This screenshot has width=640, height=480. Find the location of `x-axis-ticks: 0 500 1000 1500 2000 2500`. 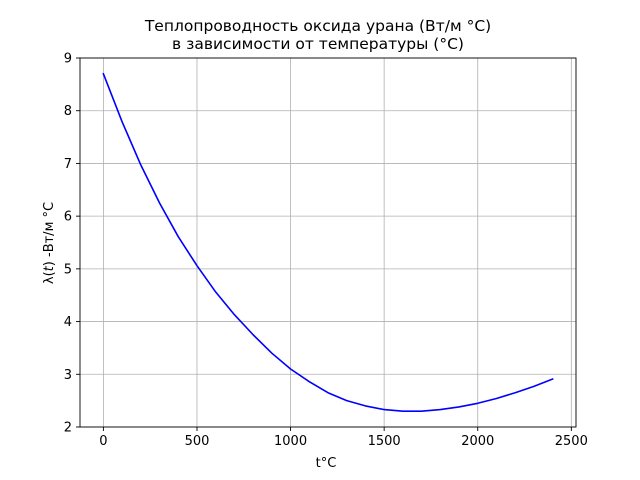

x-axis-ticks: 0 500 1000 1500 2000 2500 is located at coordinates (343, 438).